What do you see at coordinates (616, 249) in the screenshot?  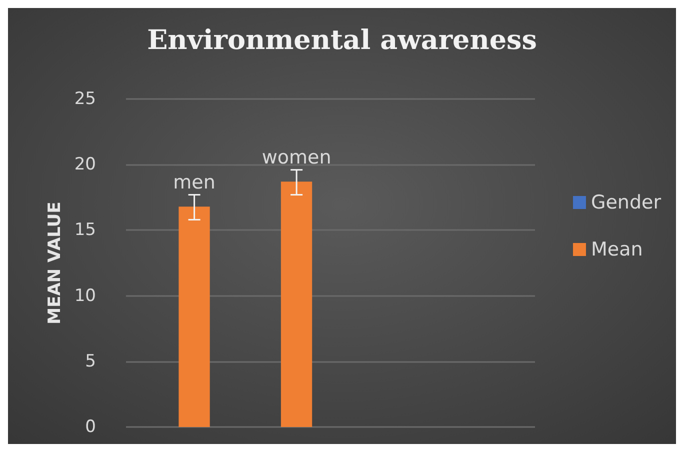 I see `legend-label: Mean` at bounding box center [616, 249].